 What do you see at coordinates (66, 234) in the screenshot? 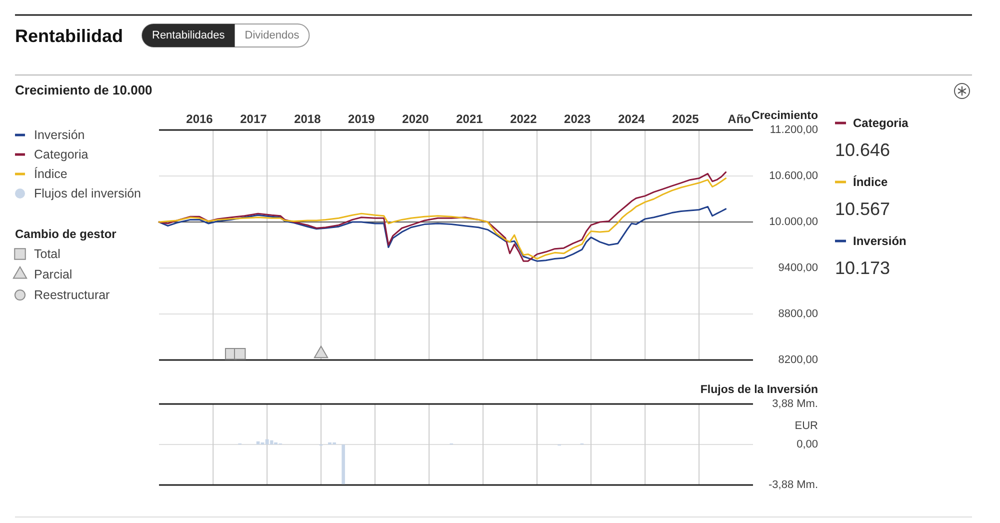
I see `legend-title: Cambio de gestor` at bounding box center [66, 234].